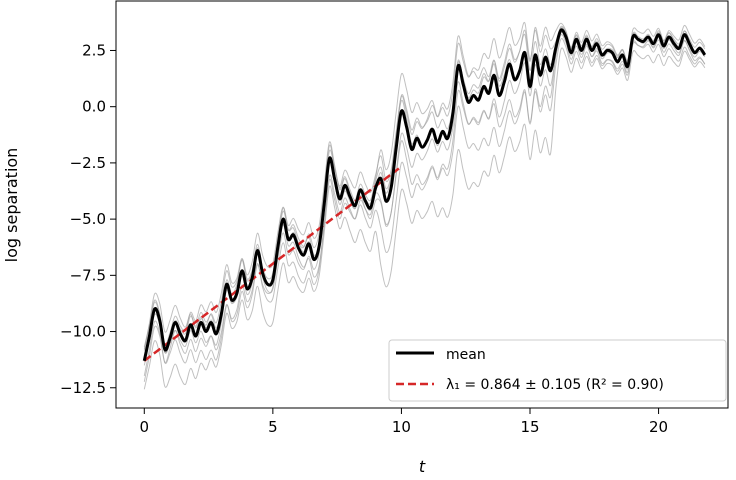 Image resolution: width=736 pixels, height=480 pixels. Describe the element at coordinates (11, 205) in the screenshot. I see `y-axis-label: log separation` at that location.